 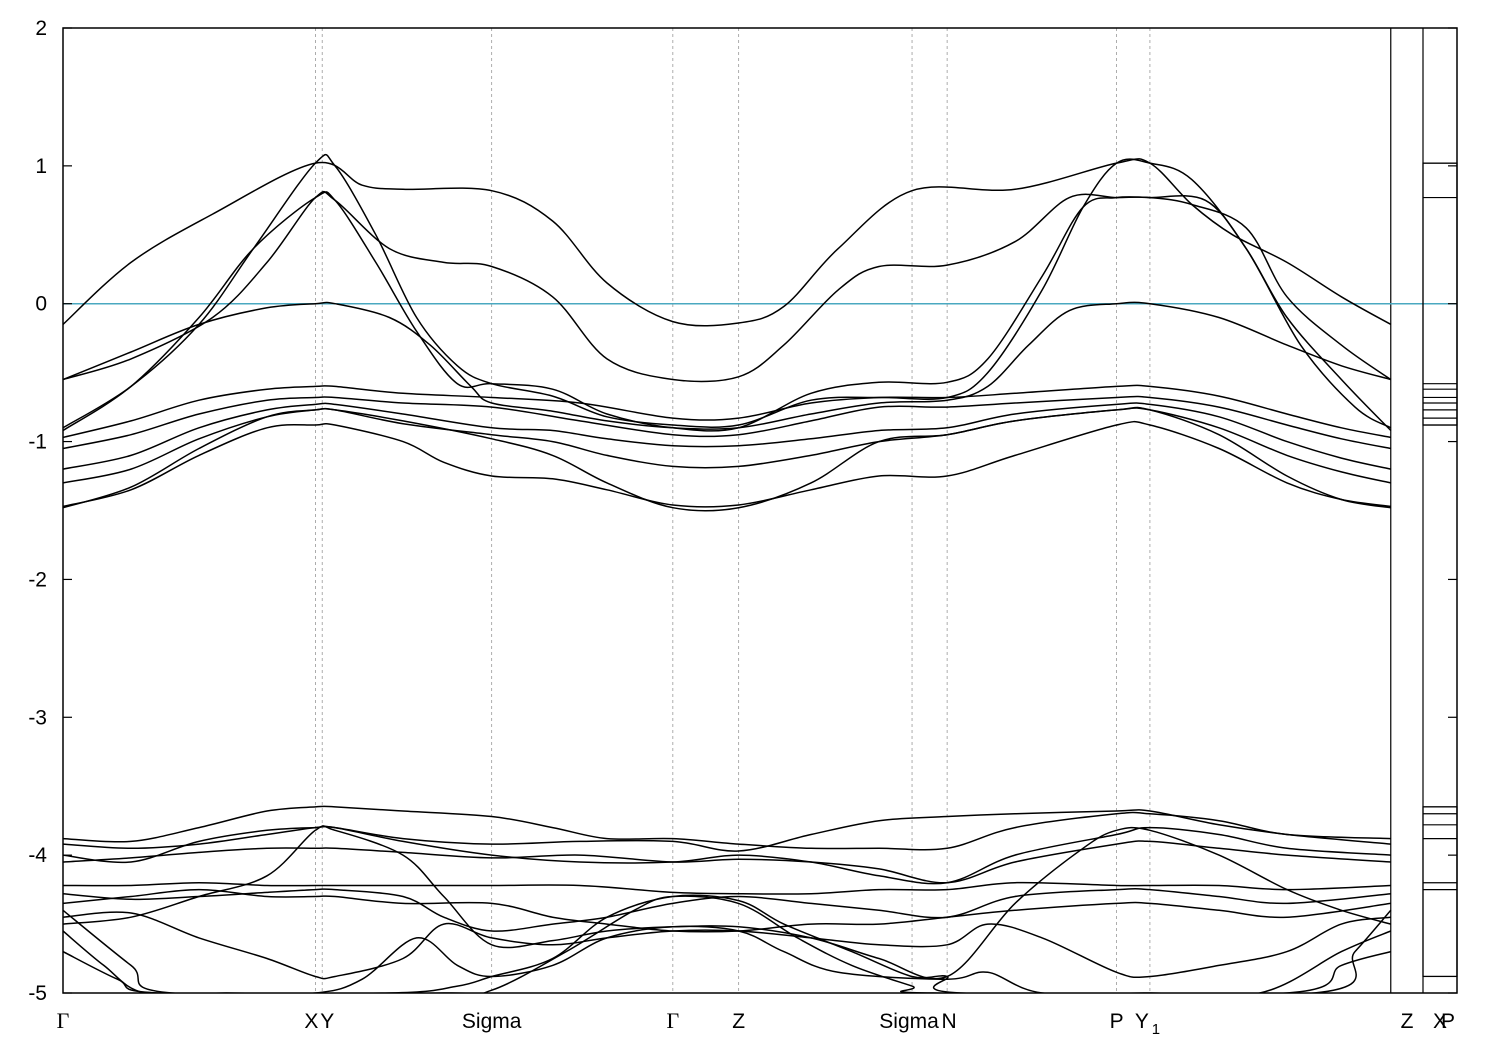 I want to click on y-tick-label: -1, so click(x=37, y=442).